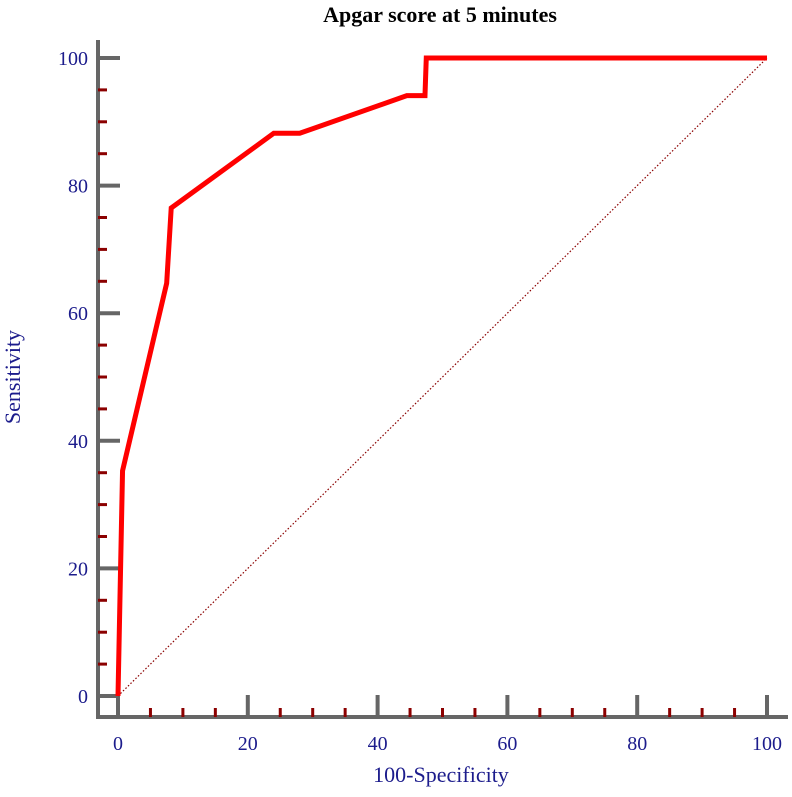 The height and width of the screenshot is (797, 792). What do you see at coordinates (440, 14) in the screenshot?
I see `chart-title: Apgar score at 5 minutes` at bounding box center [440, 14].